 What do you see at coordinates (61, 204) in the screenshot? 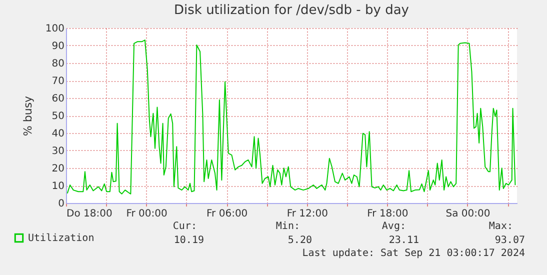
I see `y-tick-label: 0` at bounding box center [61, 204].